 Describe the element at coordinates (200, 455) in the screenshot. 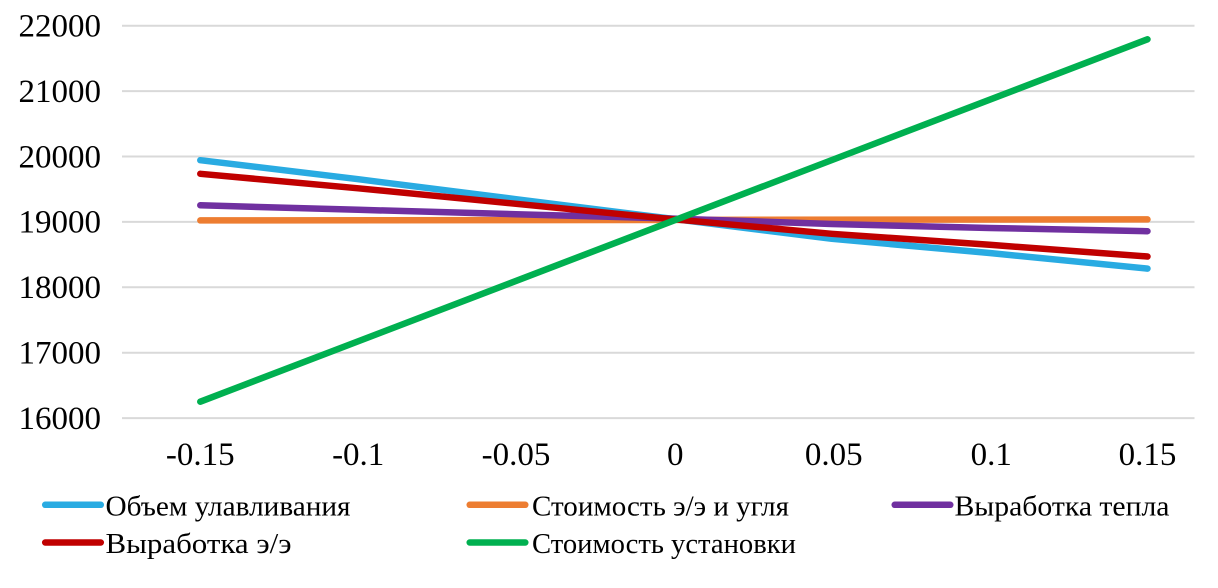

I see `svg-text: -0.15` at that location.